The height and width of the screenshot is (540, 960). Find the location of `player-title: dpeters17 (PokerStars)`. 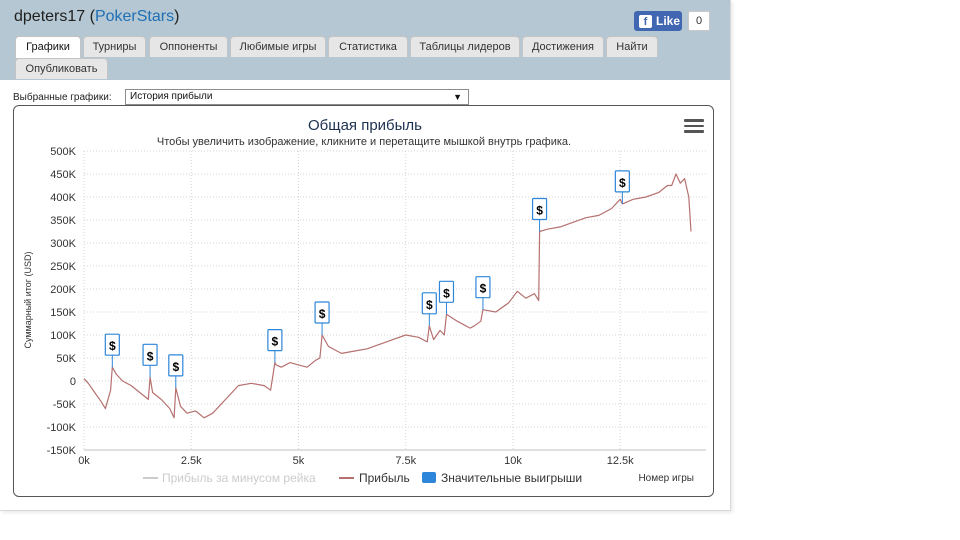

player-title: dpeters17 (PokerStars) is located at coordinates (97, 16).